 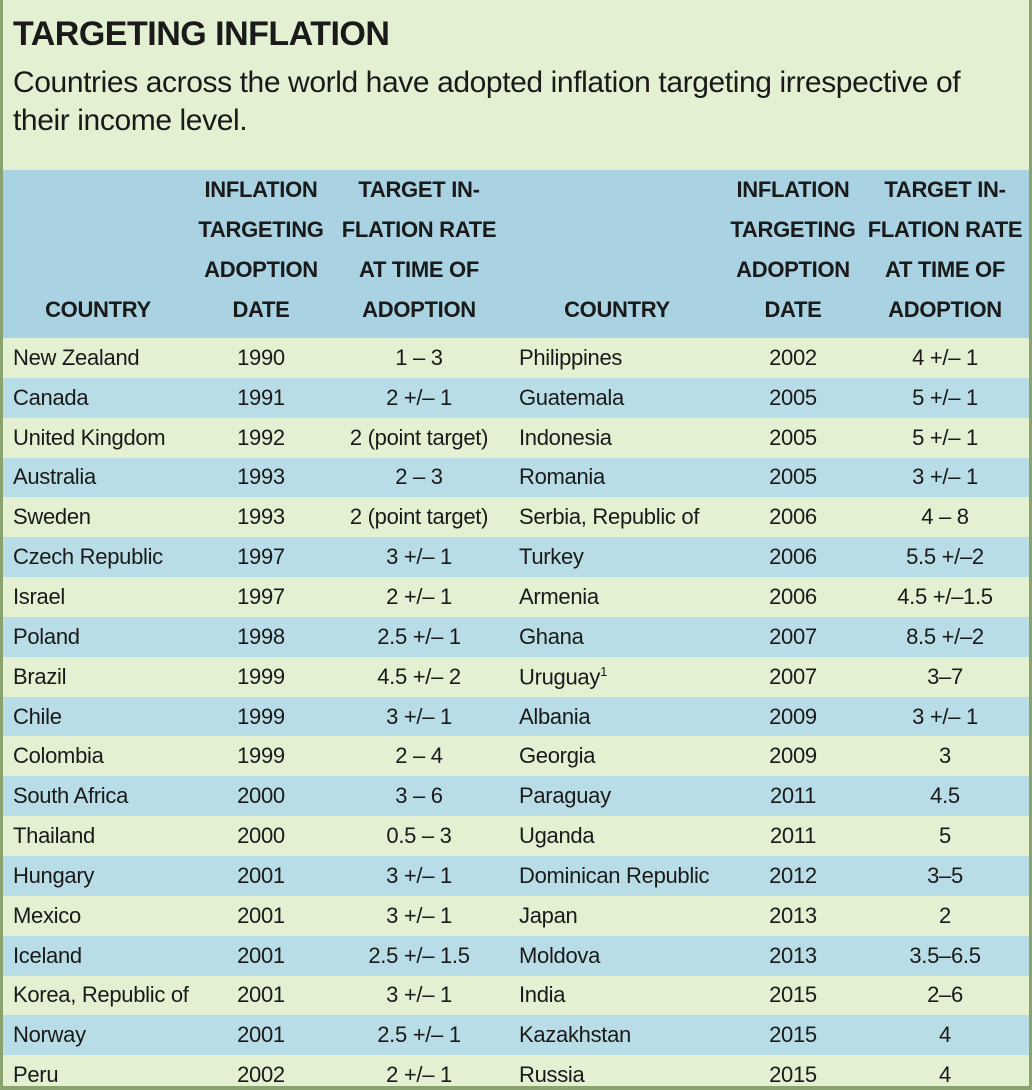 I want to click on country-cell: United Kingdom, so click(x=89, y=437).